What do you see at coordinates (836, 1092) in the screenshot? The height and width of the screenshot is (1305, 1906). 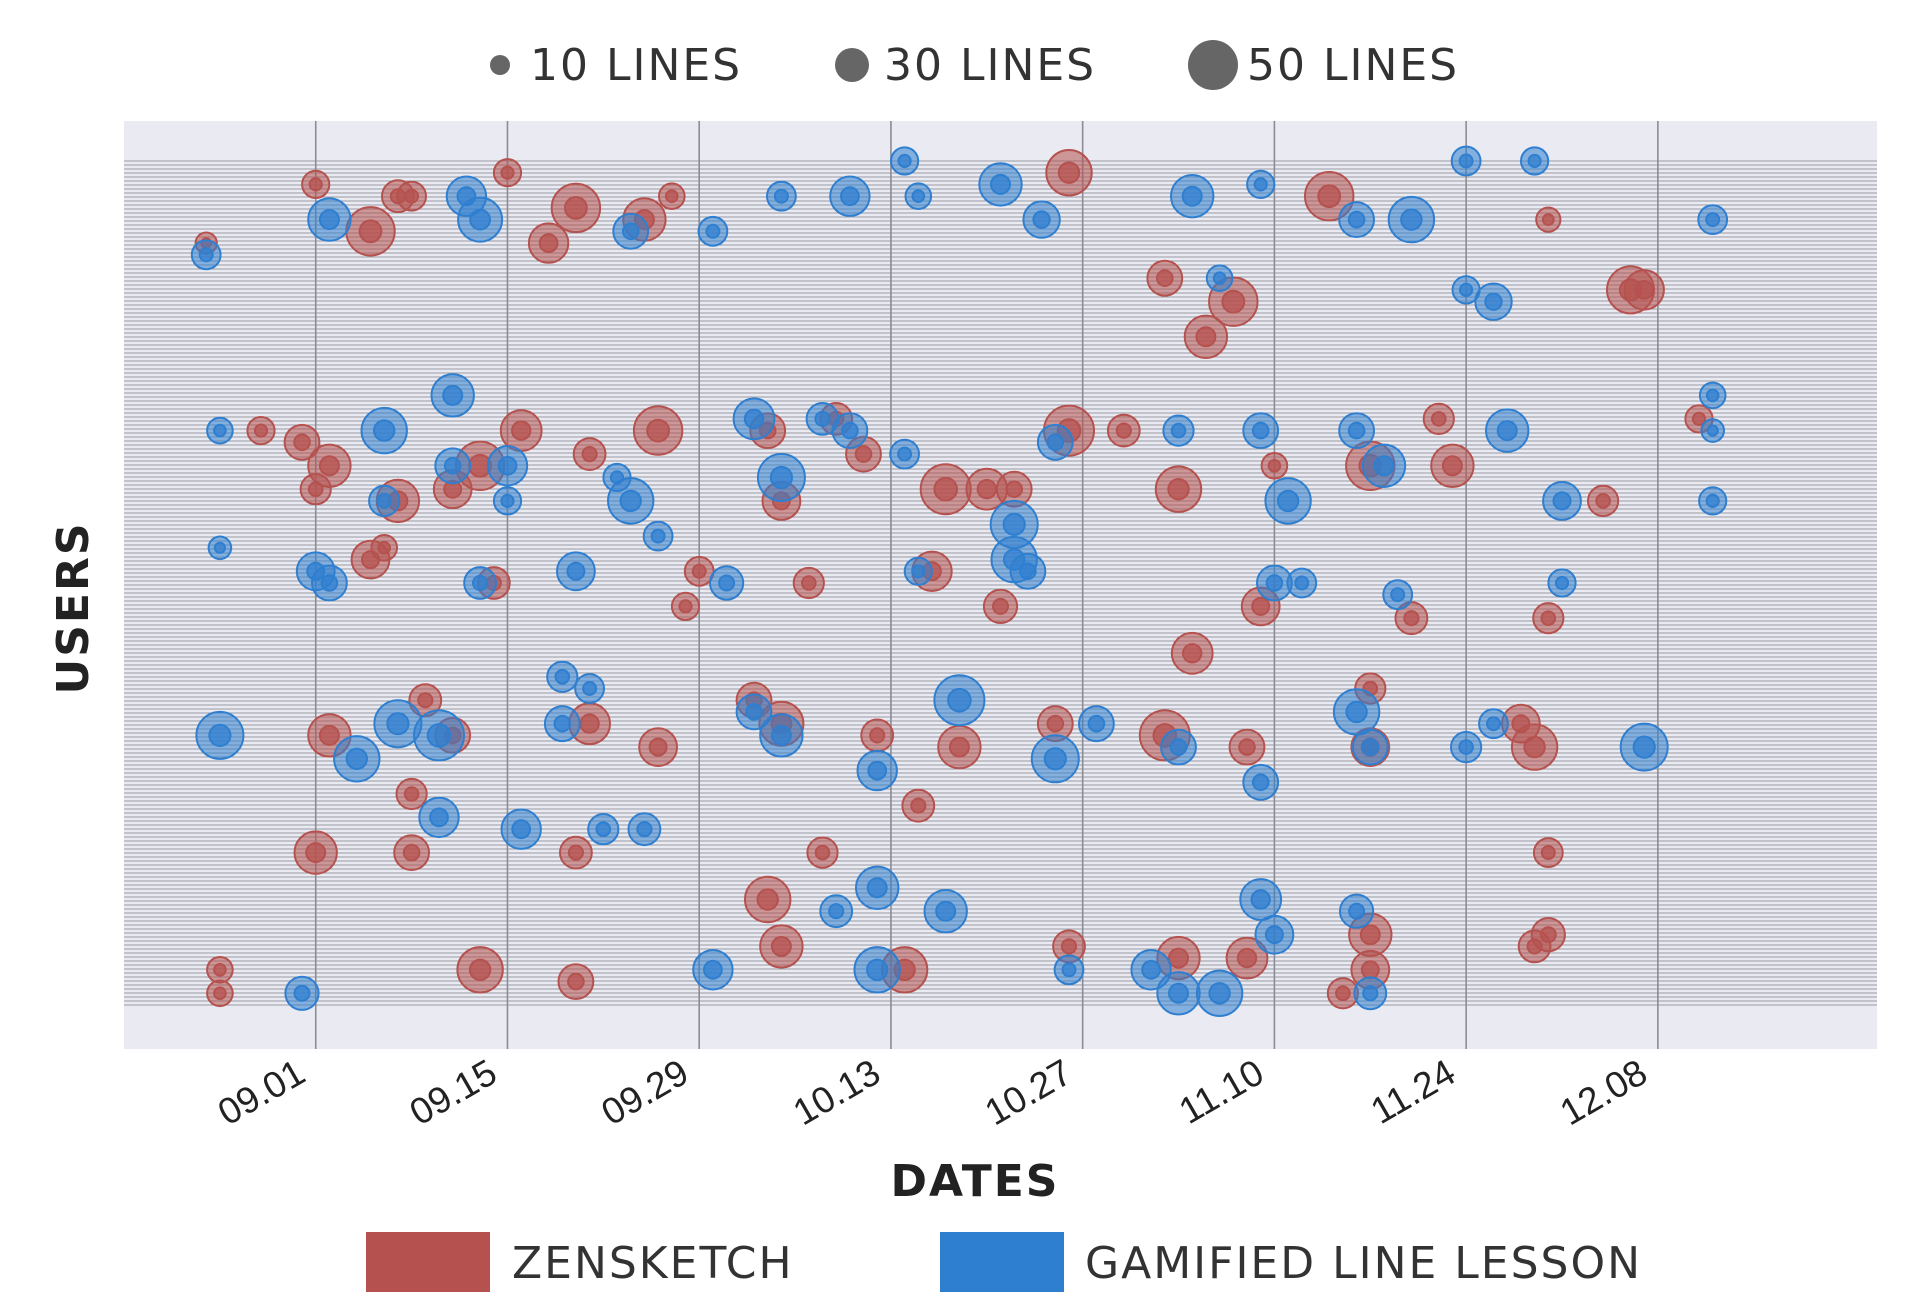 I see `x-tick-label: 10.13` at bounding box center [836, 1092].